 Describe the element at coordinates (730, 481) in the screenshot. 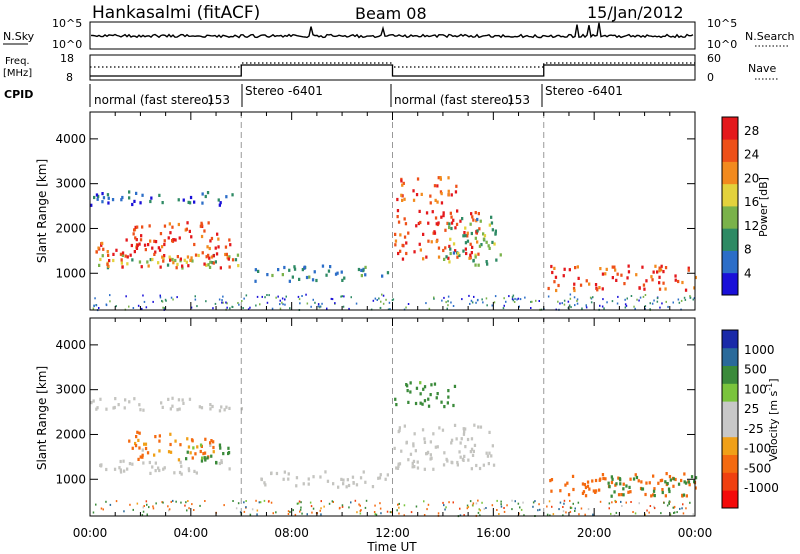

I see `colorbar-swatch` at that location.